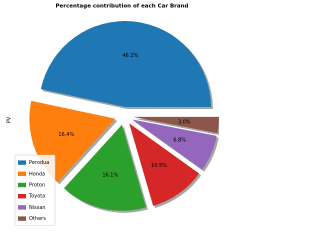 This screenshot has width=320, height=240. I want to click on legend-label: Toyota, so click(36, 197).